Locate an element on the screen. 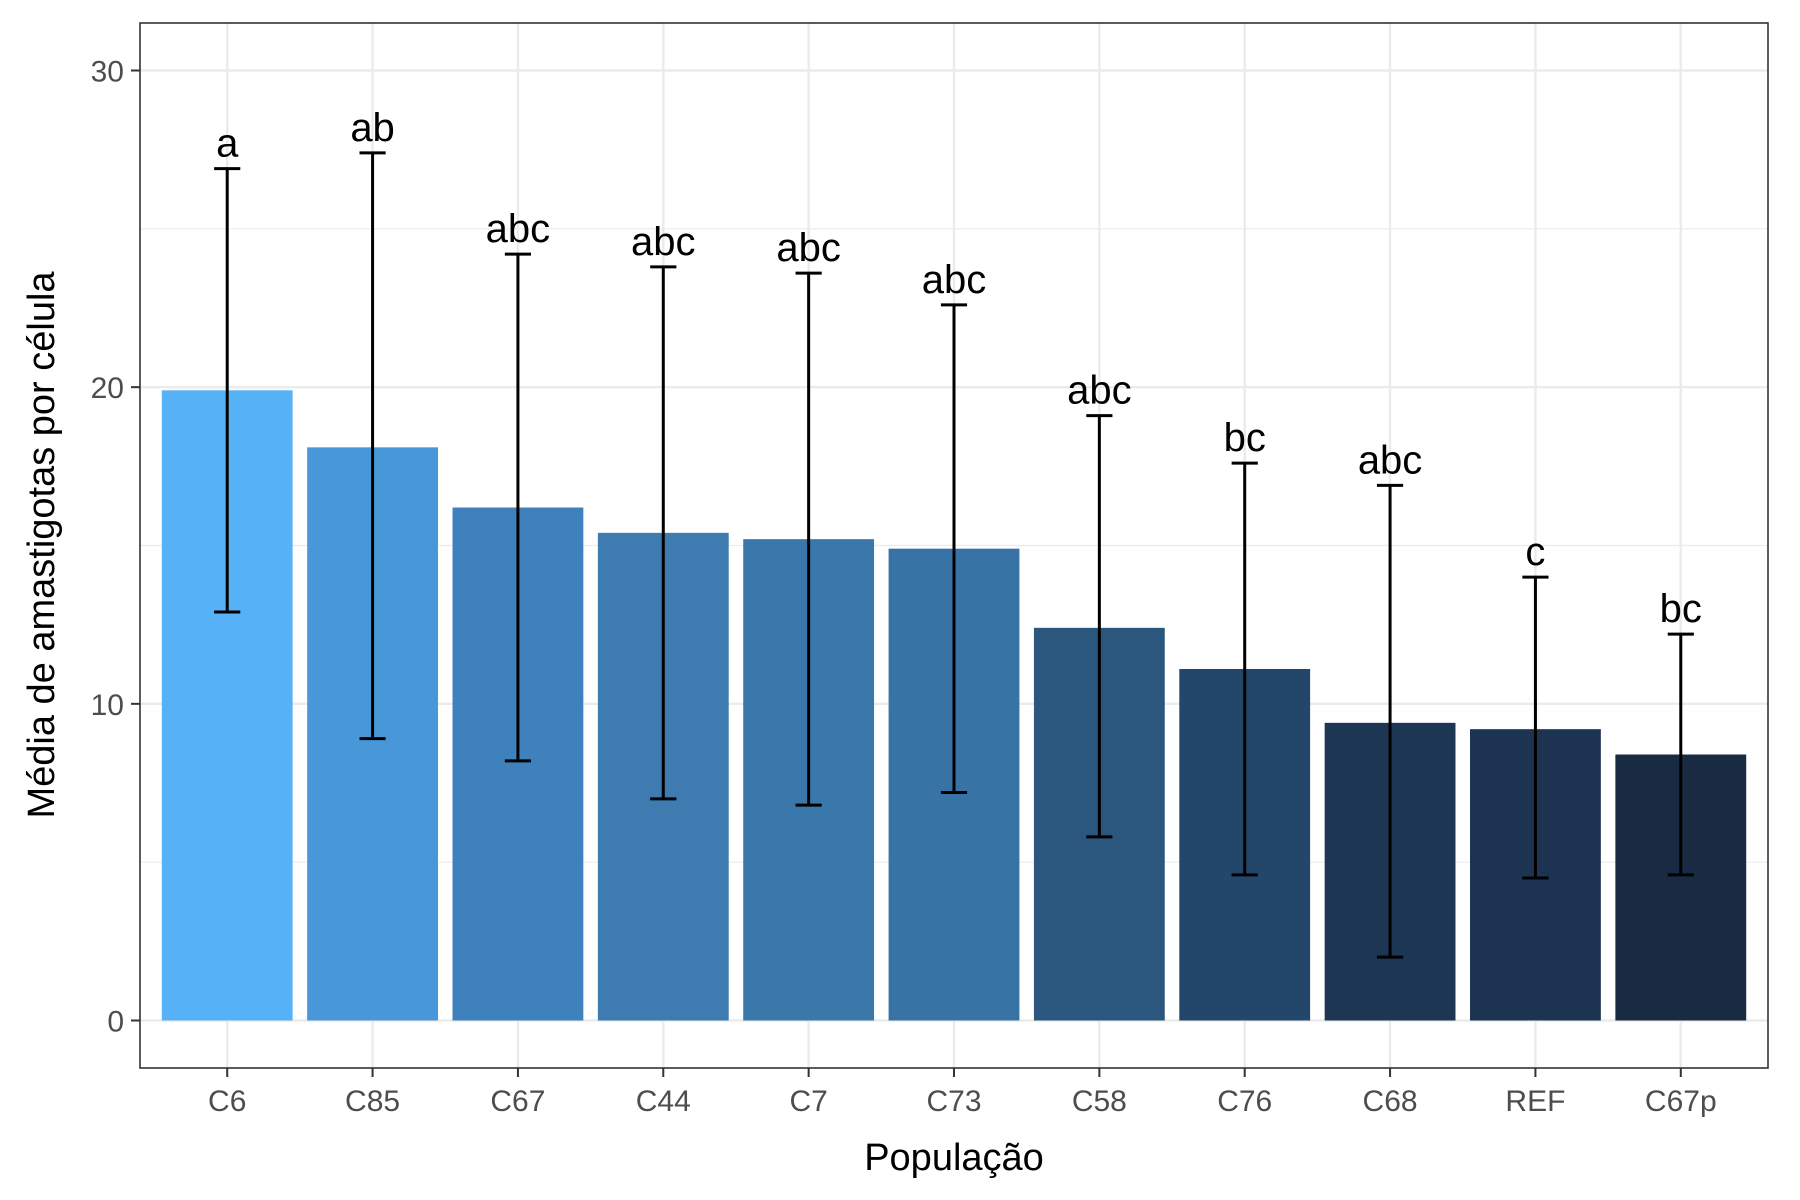 This screenshot has width=1800, height=1200. y-tick-label: 30 is located at coordinates (107, 72).